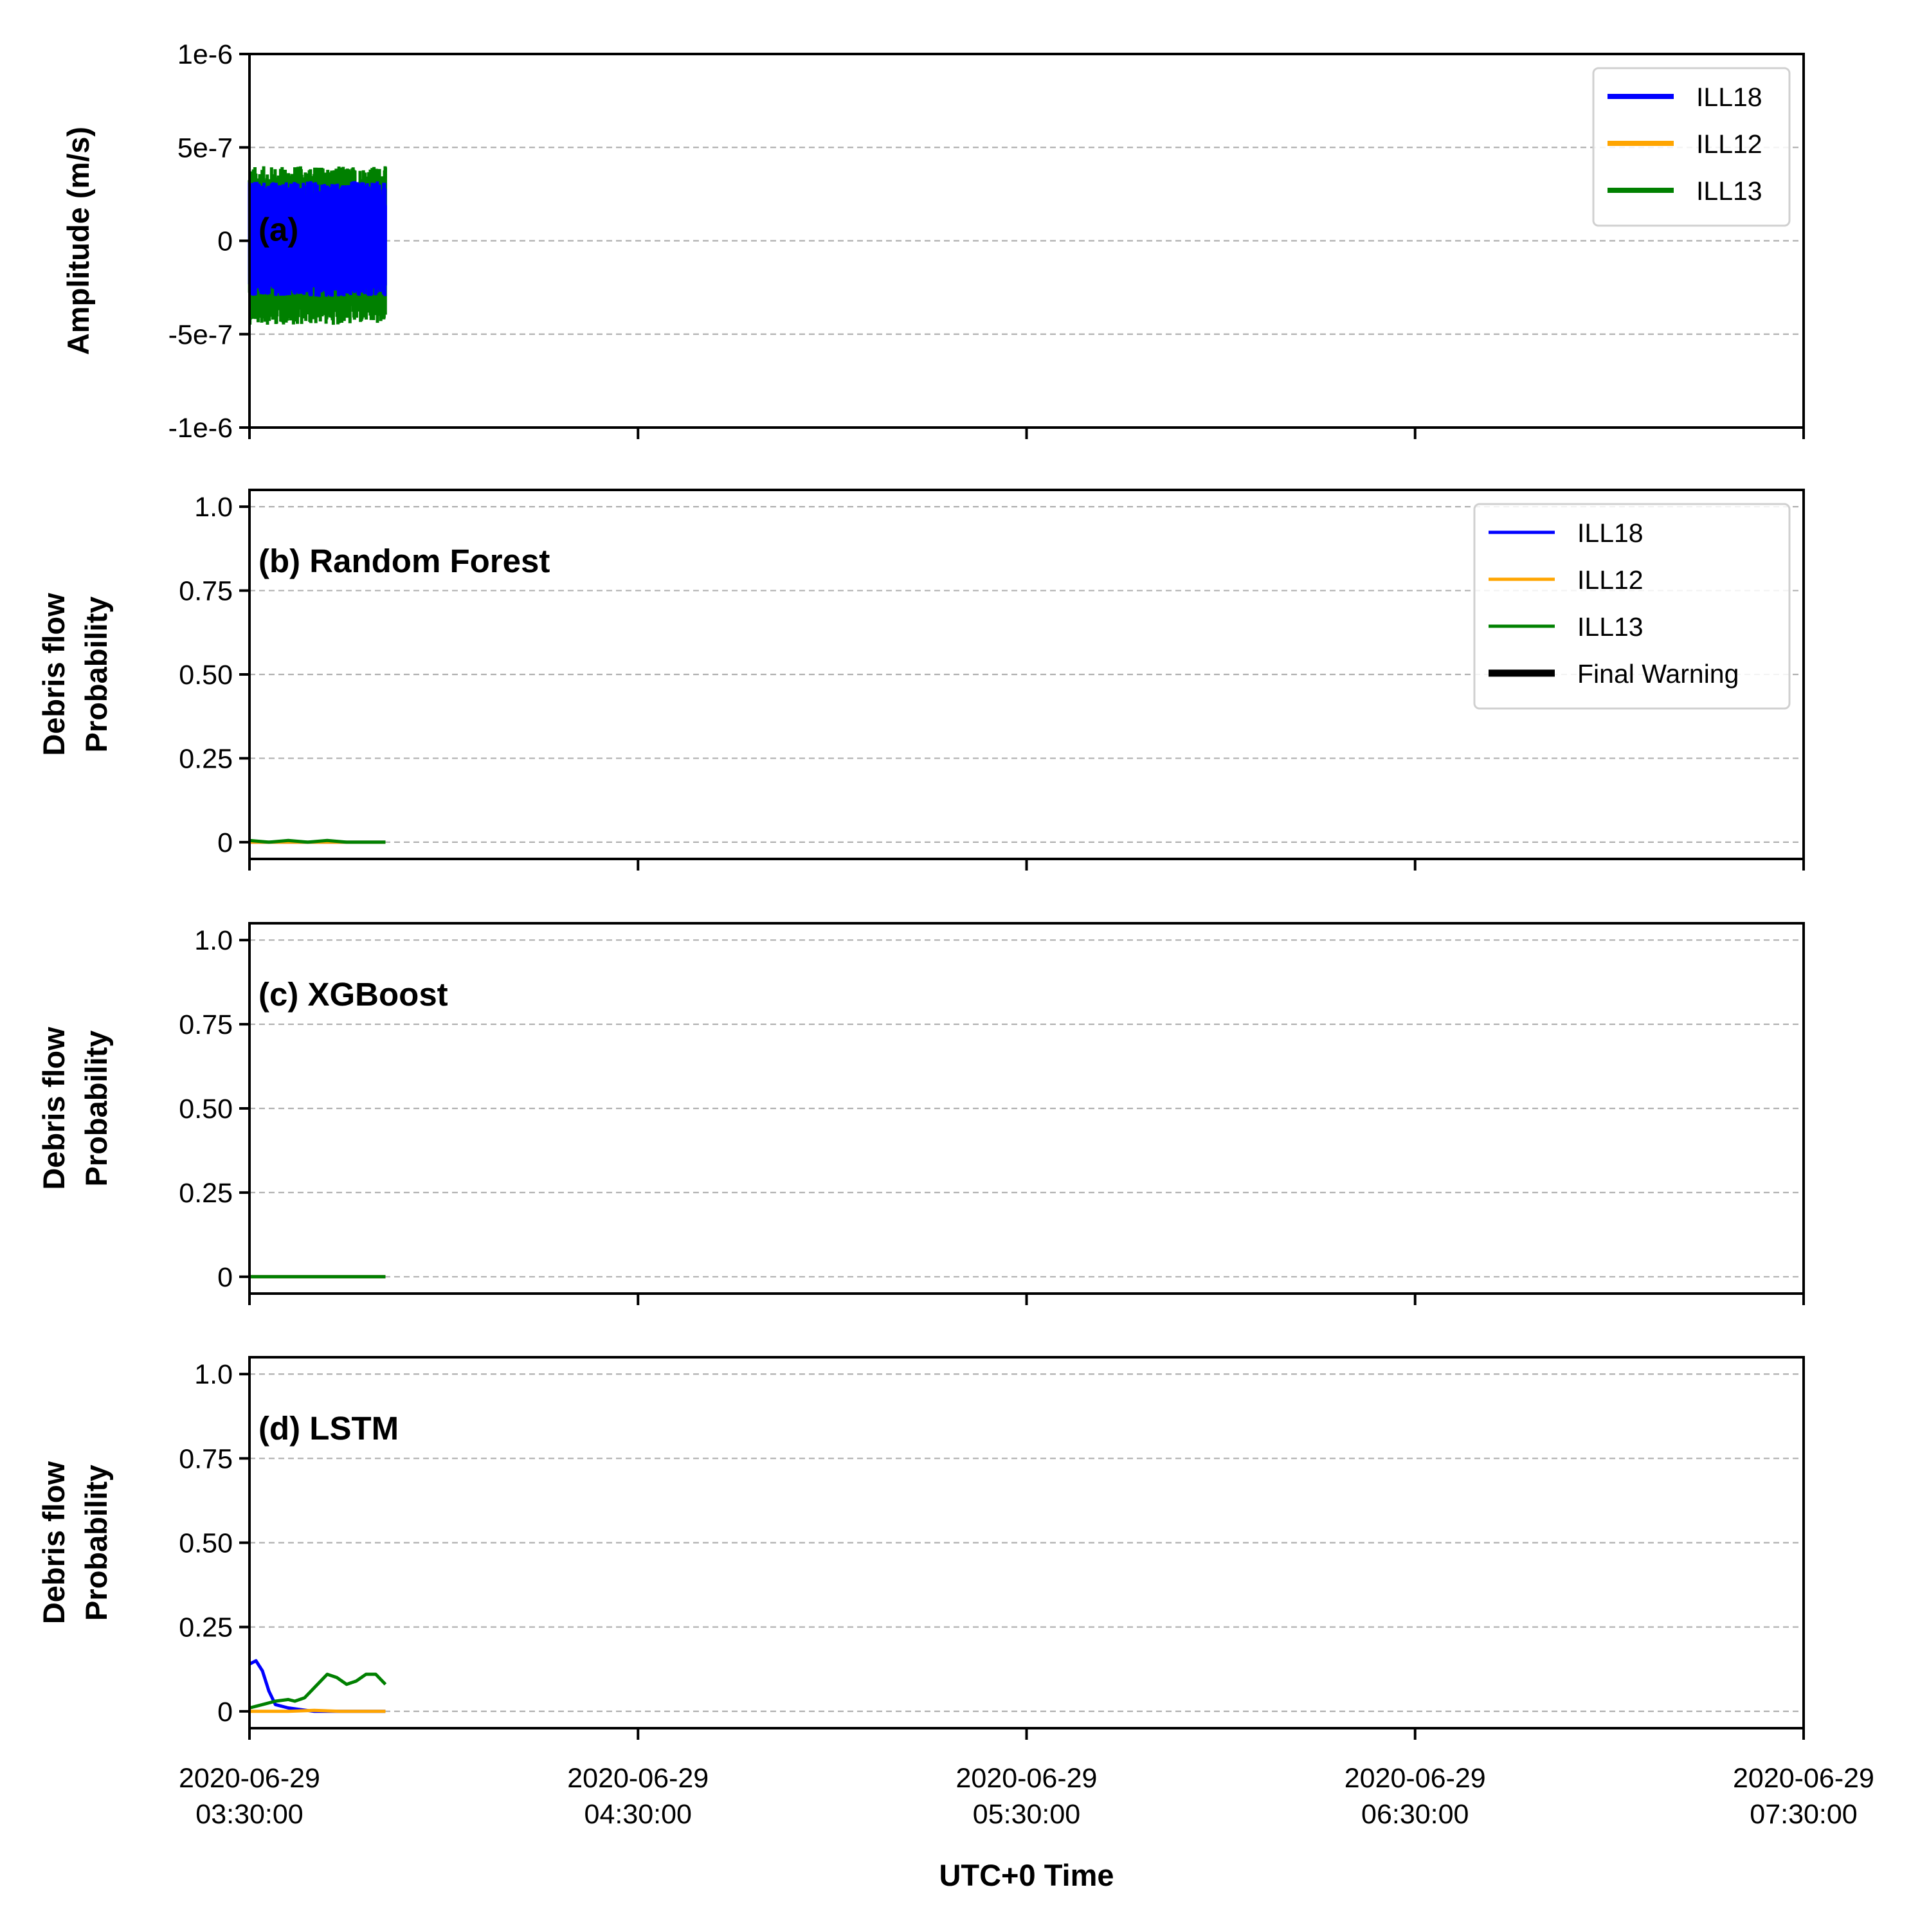  I want to click on legend: ILL18 ILL12 ILL13 Final Warning, so click(1632, 606).